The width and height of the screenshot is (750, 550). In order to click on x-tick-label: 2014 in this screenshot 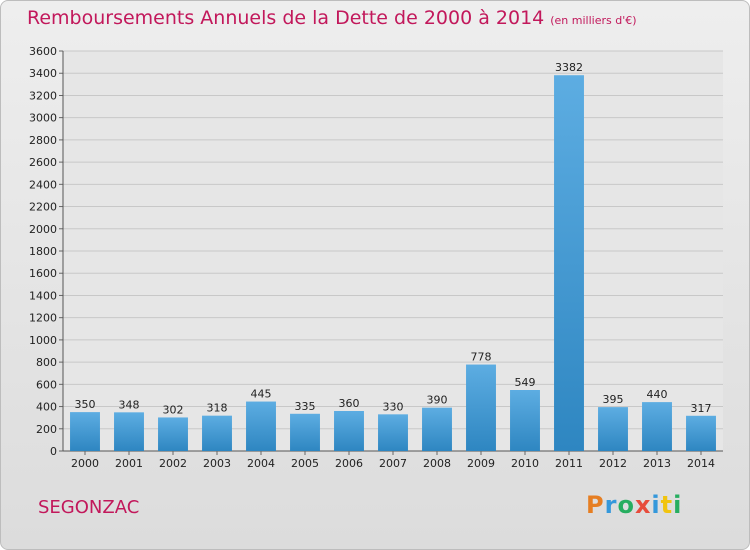, I will do `click(701, 463)`.